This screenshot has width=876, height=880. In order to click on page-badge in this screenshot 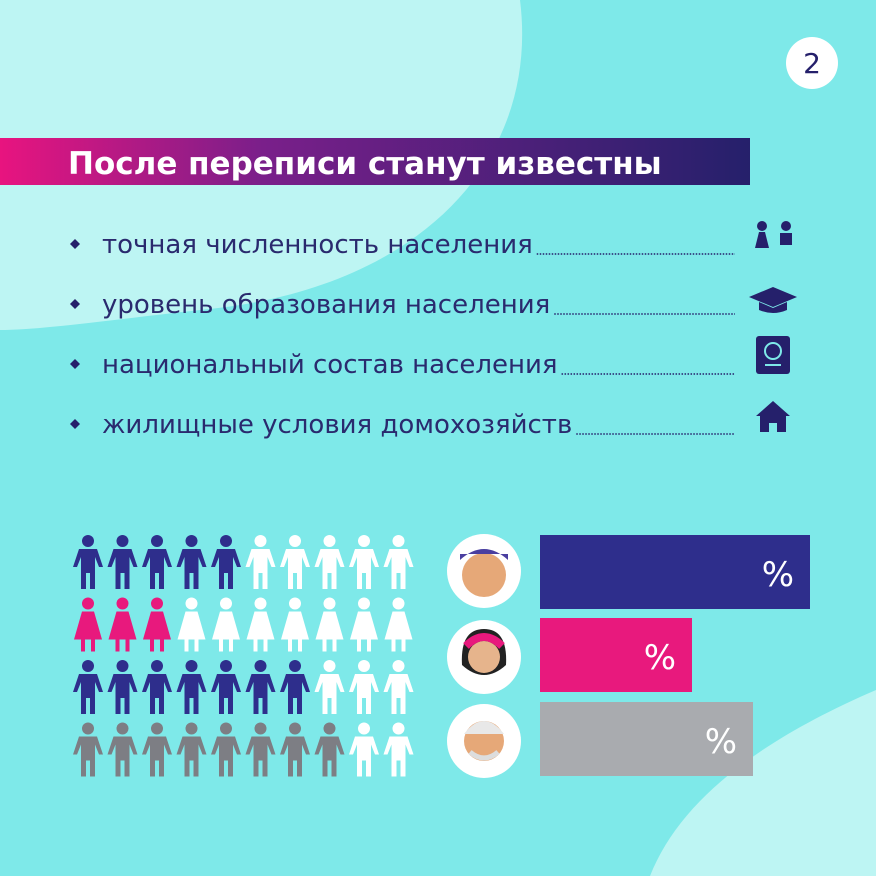, I will do `click(812, 63)`.